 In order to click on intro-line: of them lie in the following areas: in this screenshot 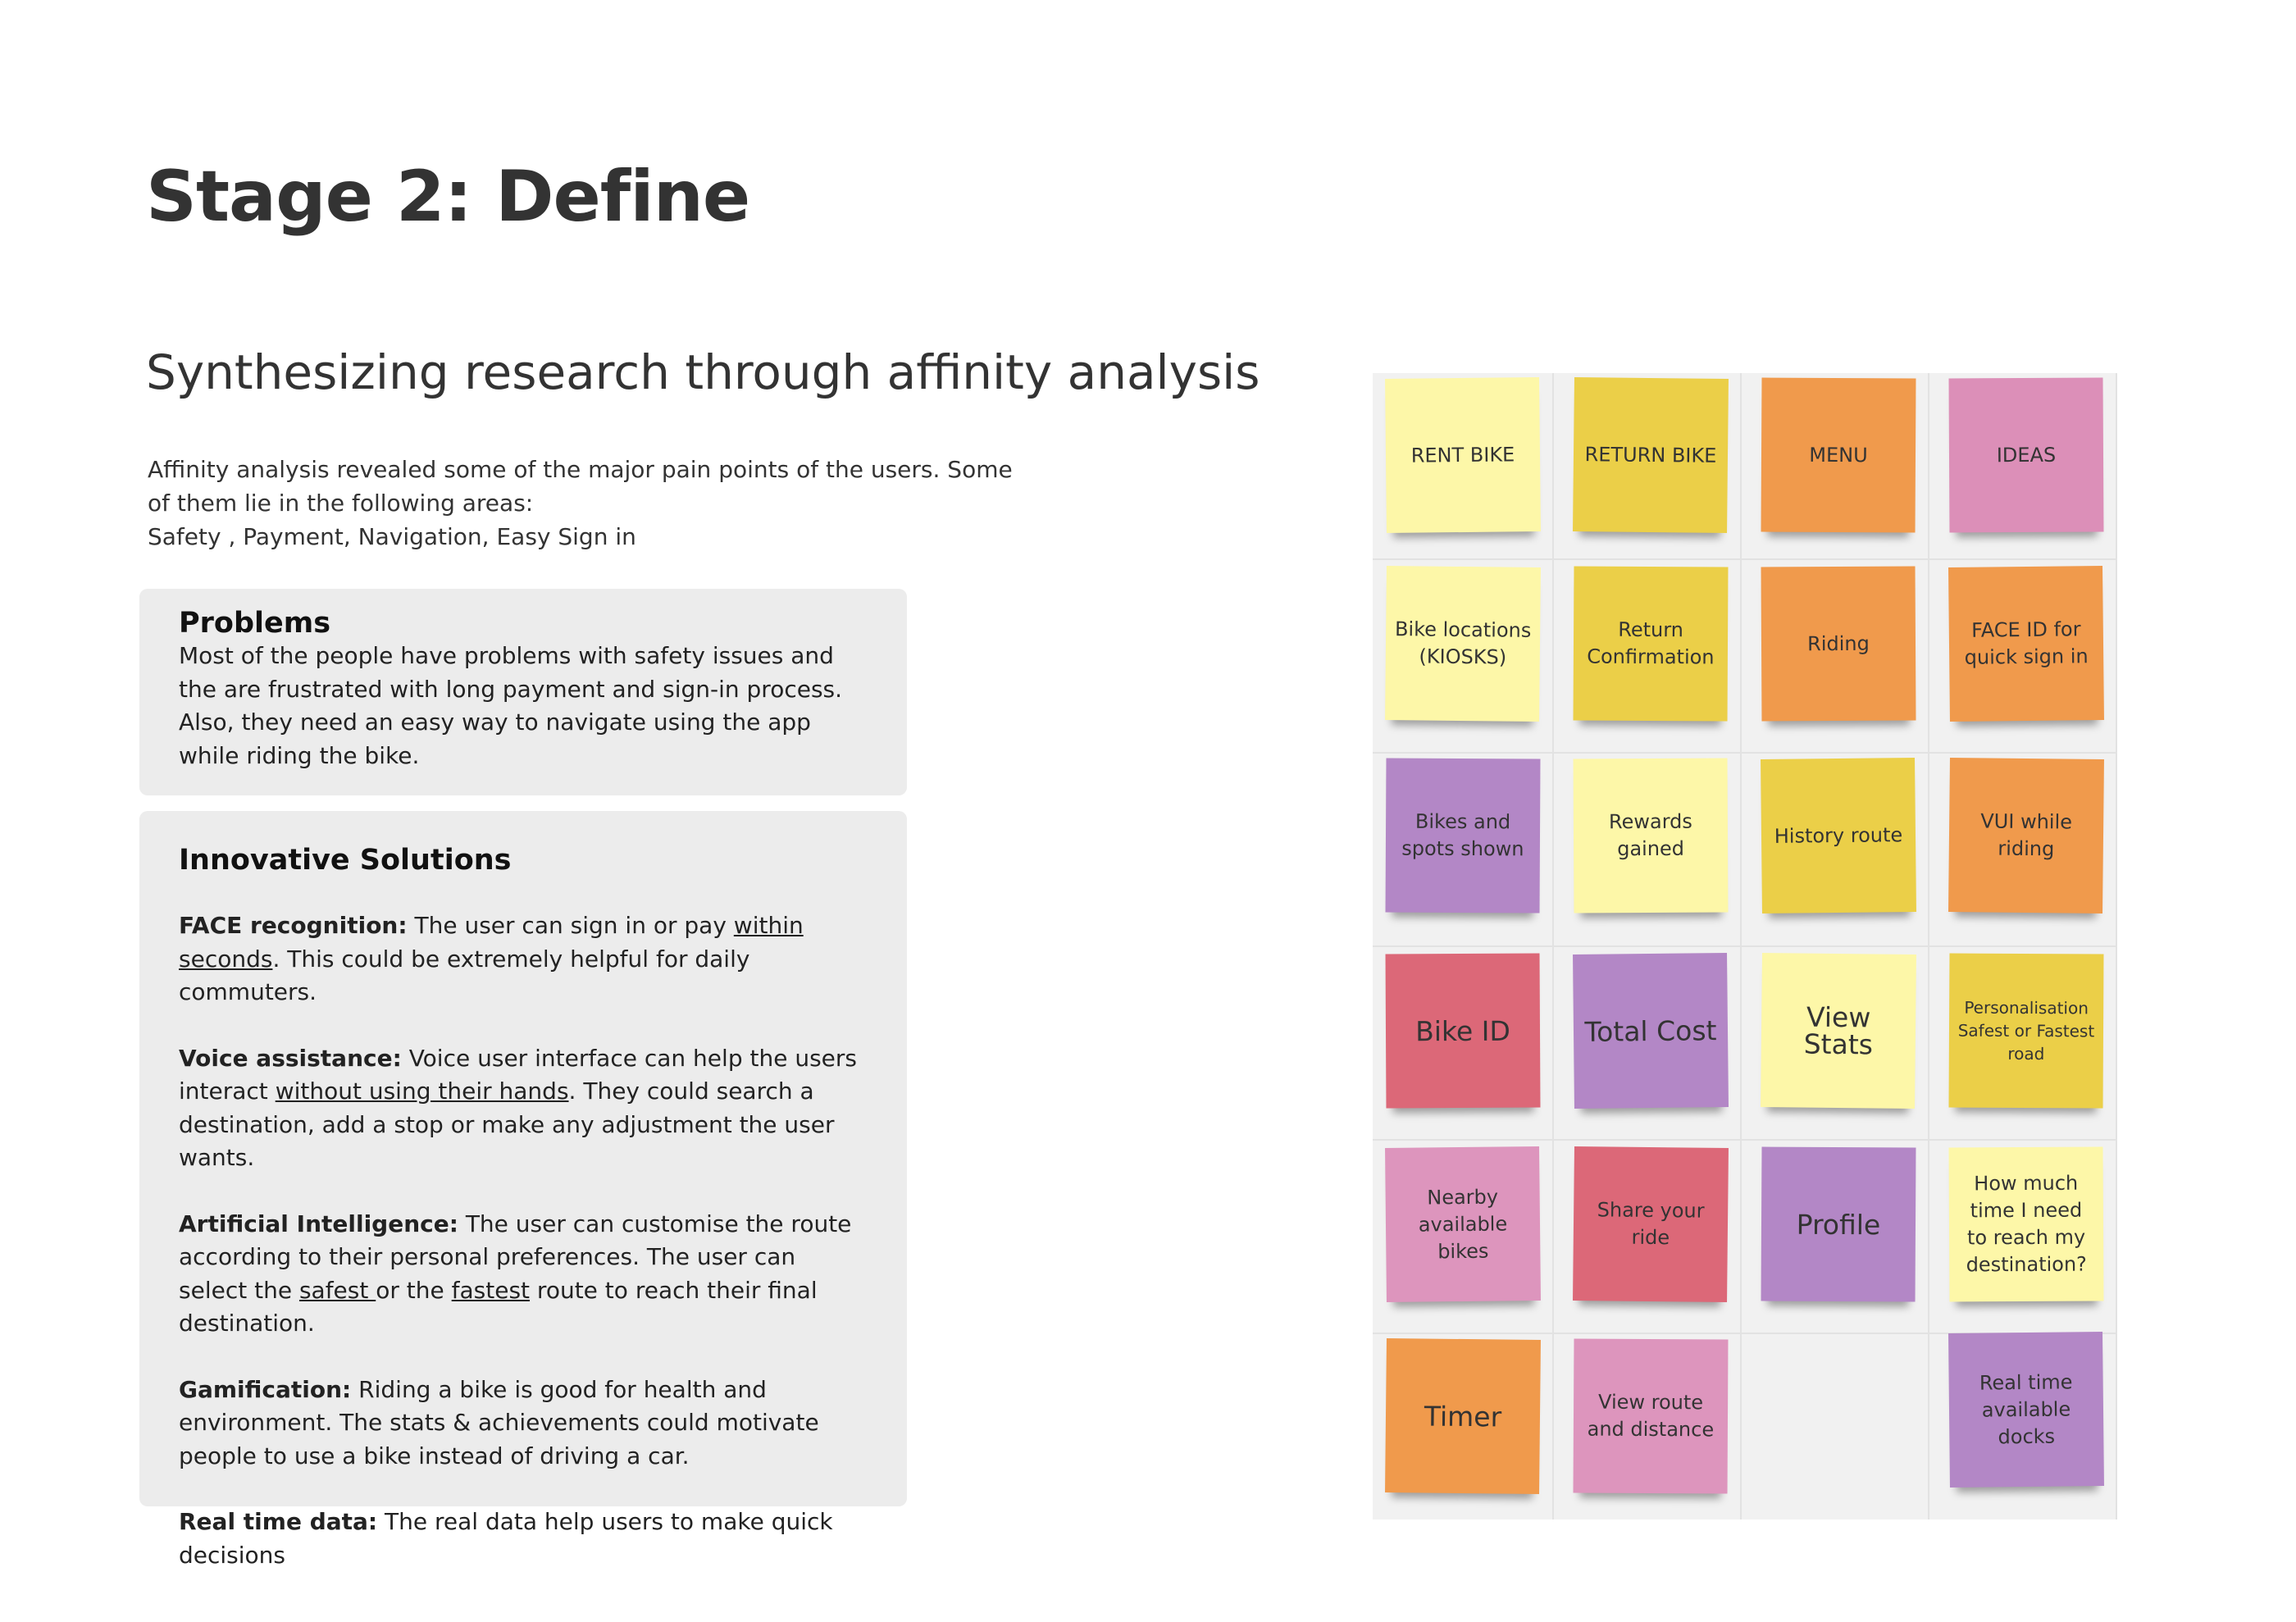, I will do `click(341, 503)`.